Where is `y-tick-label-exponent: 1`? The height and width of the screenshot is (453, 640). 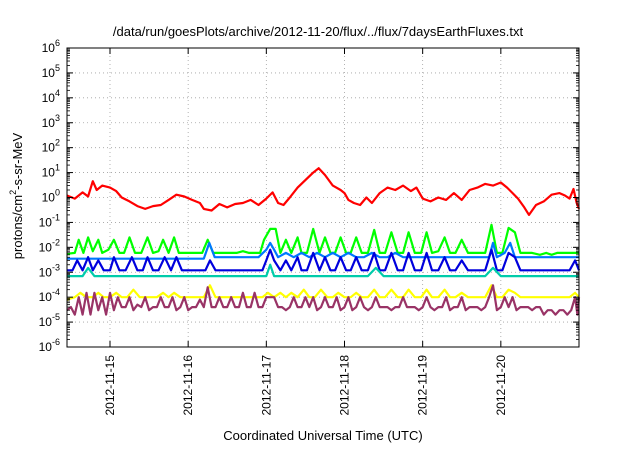 y-tick-label-exponent: 1 is located at coordinates (57, 168).